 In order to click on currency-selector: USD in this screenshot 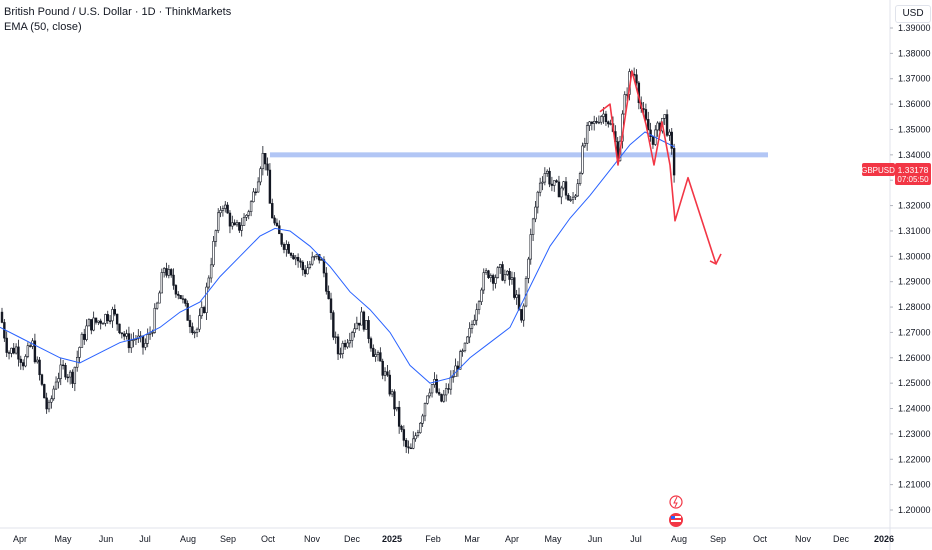, I will do `click(913, 14)`.